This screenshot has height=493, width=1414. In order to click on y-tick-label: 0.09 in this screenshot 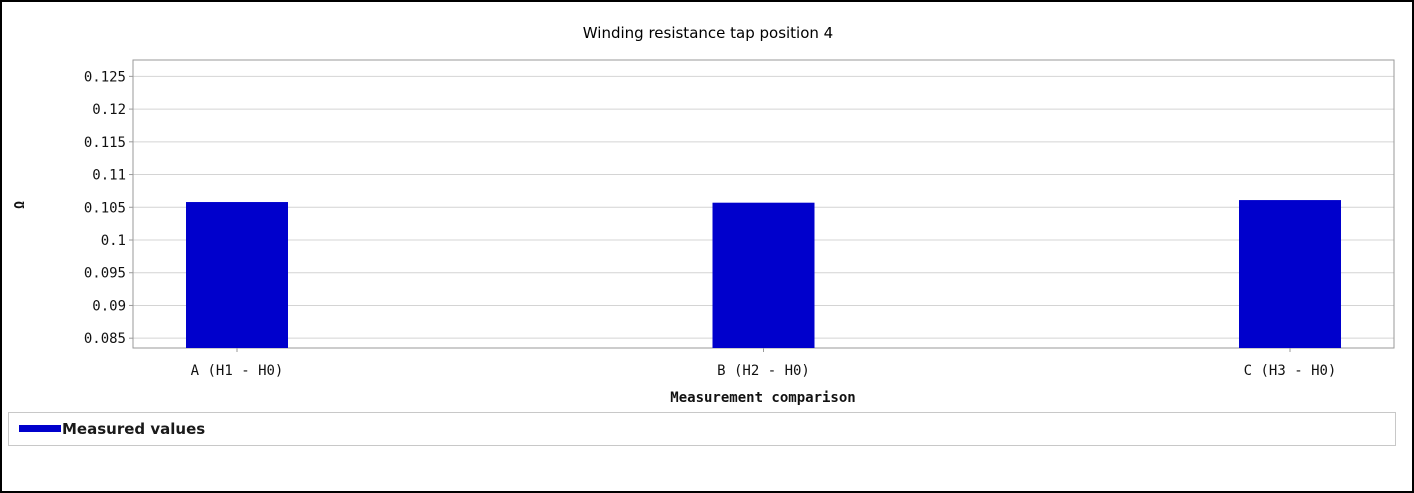, I will do `click(109, 306)`.